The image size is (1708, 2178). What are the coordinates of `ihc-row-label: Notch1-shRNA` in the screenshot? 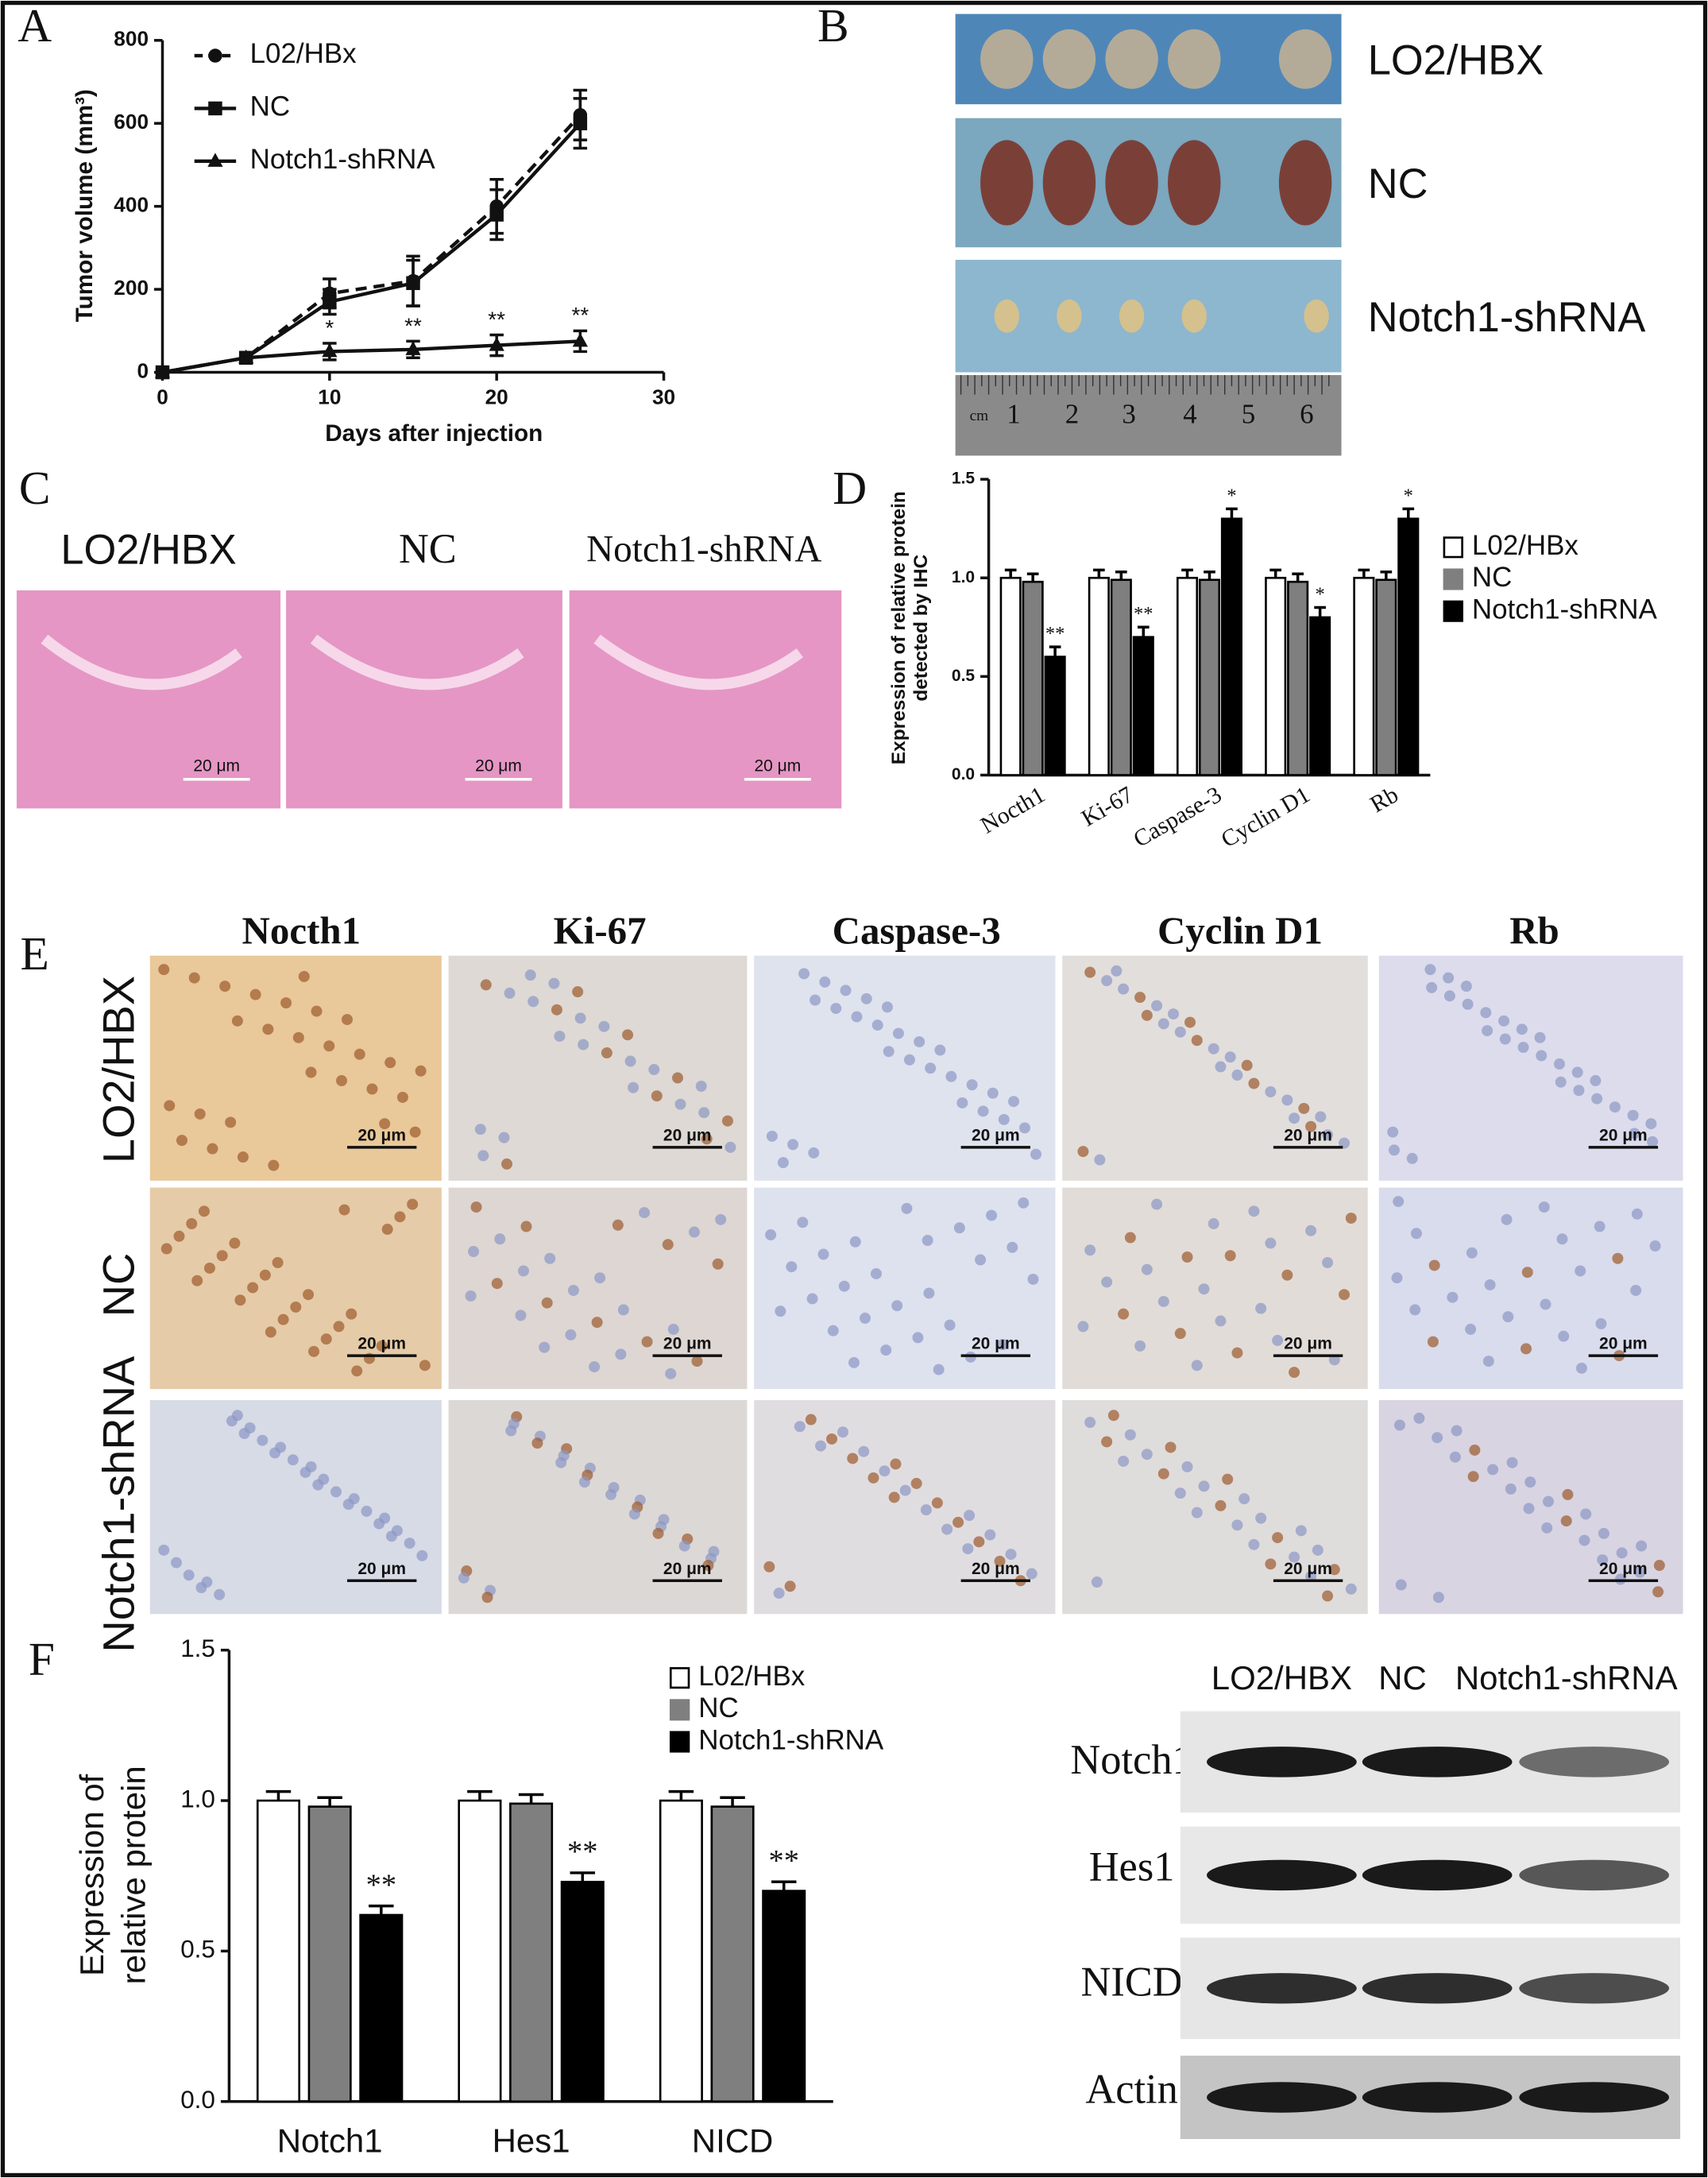 It's located at (119, 1505).